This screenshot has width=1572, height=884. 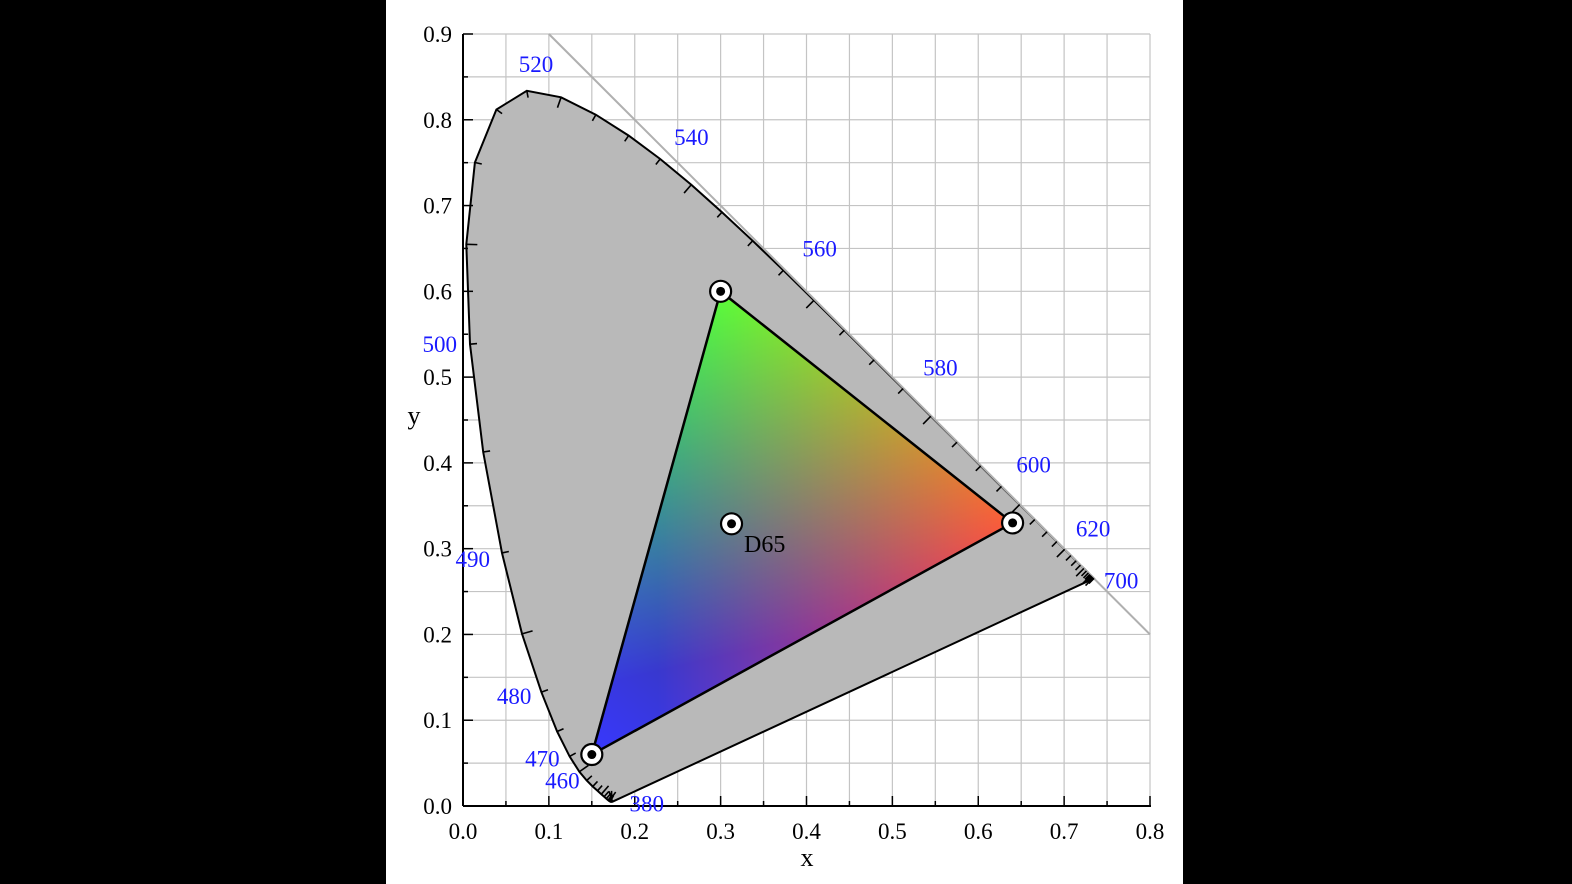 I want to click on x-tick-label: 0.4, so click(x=806, y=831).